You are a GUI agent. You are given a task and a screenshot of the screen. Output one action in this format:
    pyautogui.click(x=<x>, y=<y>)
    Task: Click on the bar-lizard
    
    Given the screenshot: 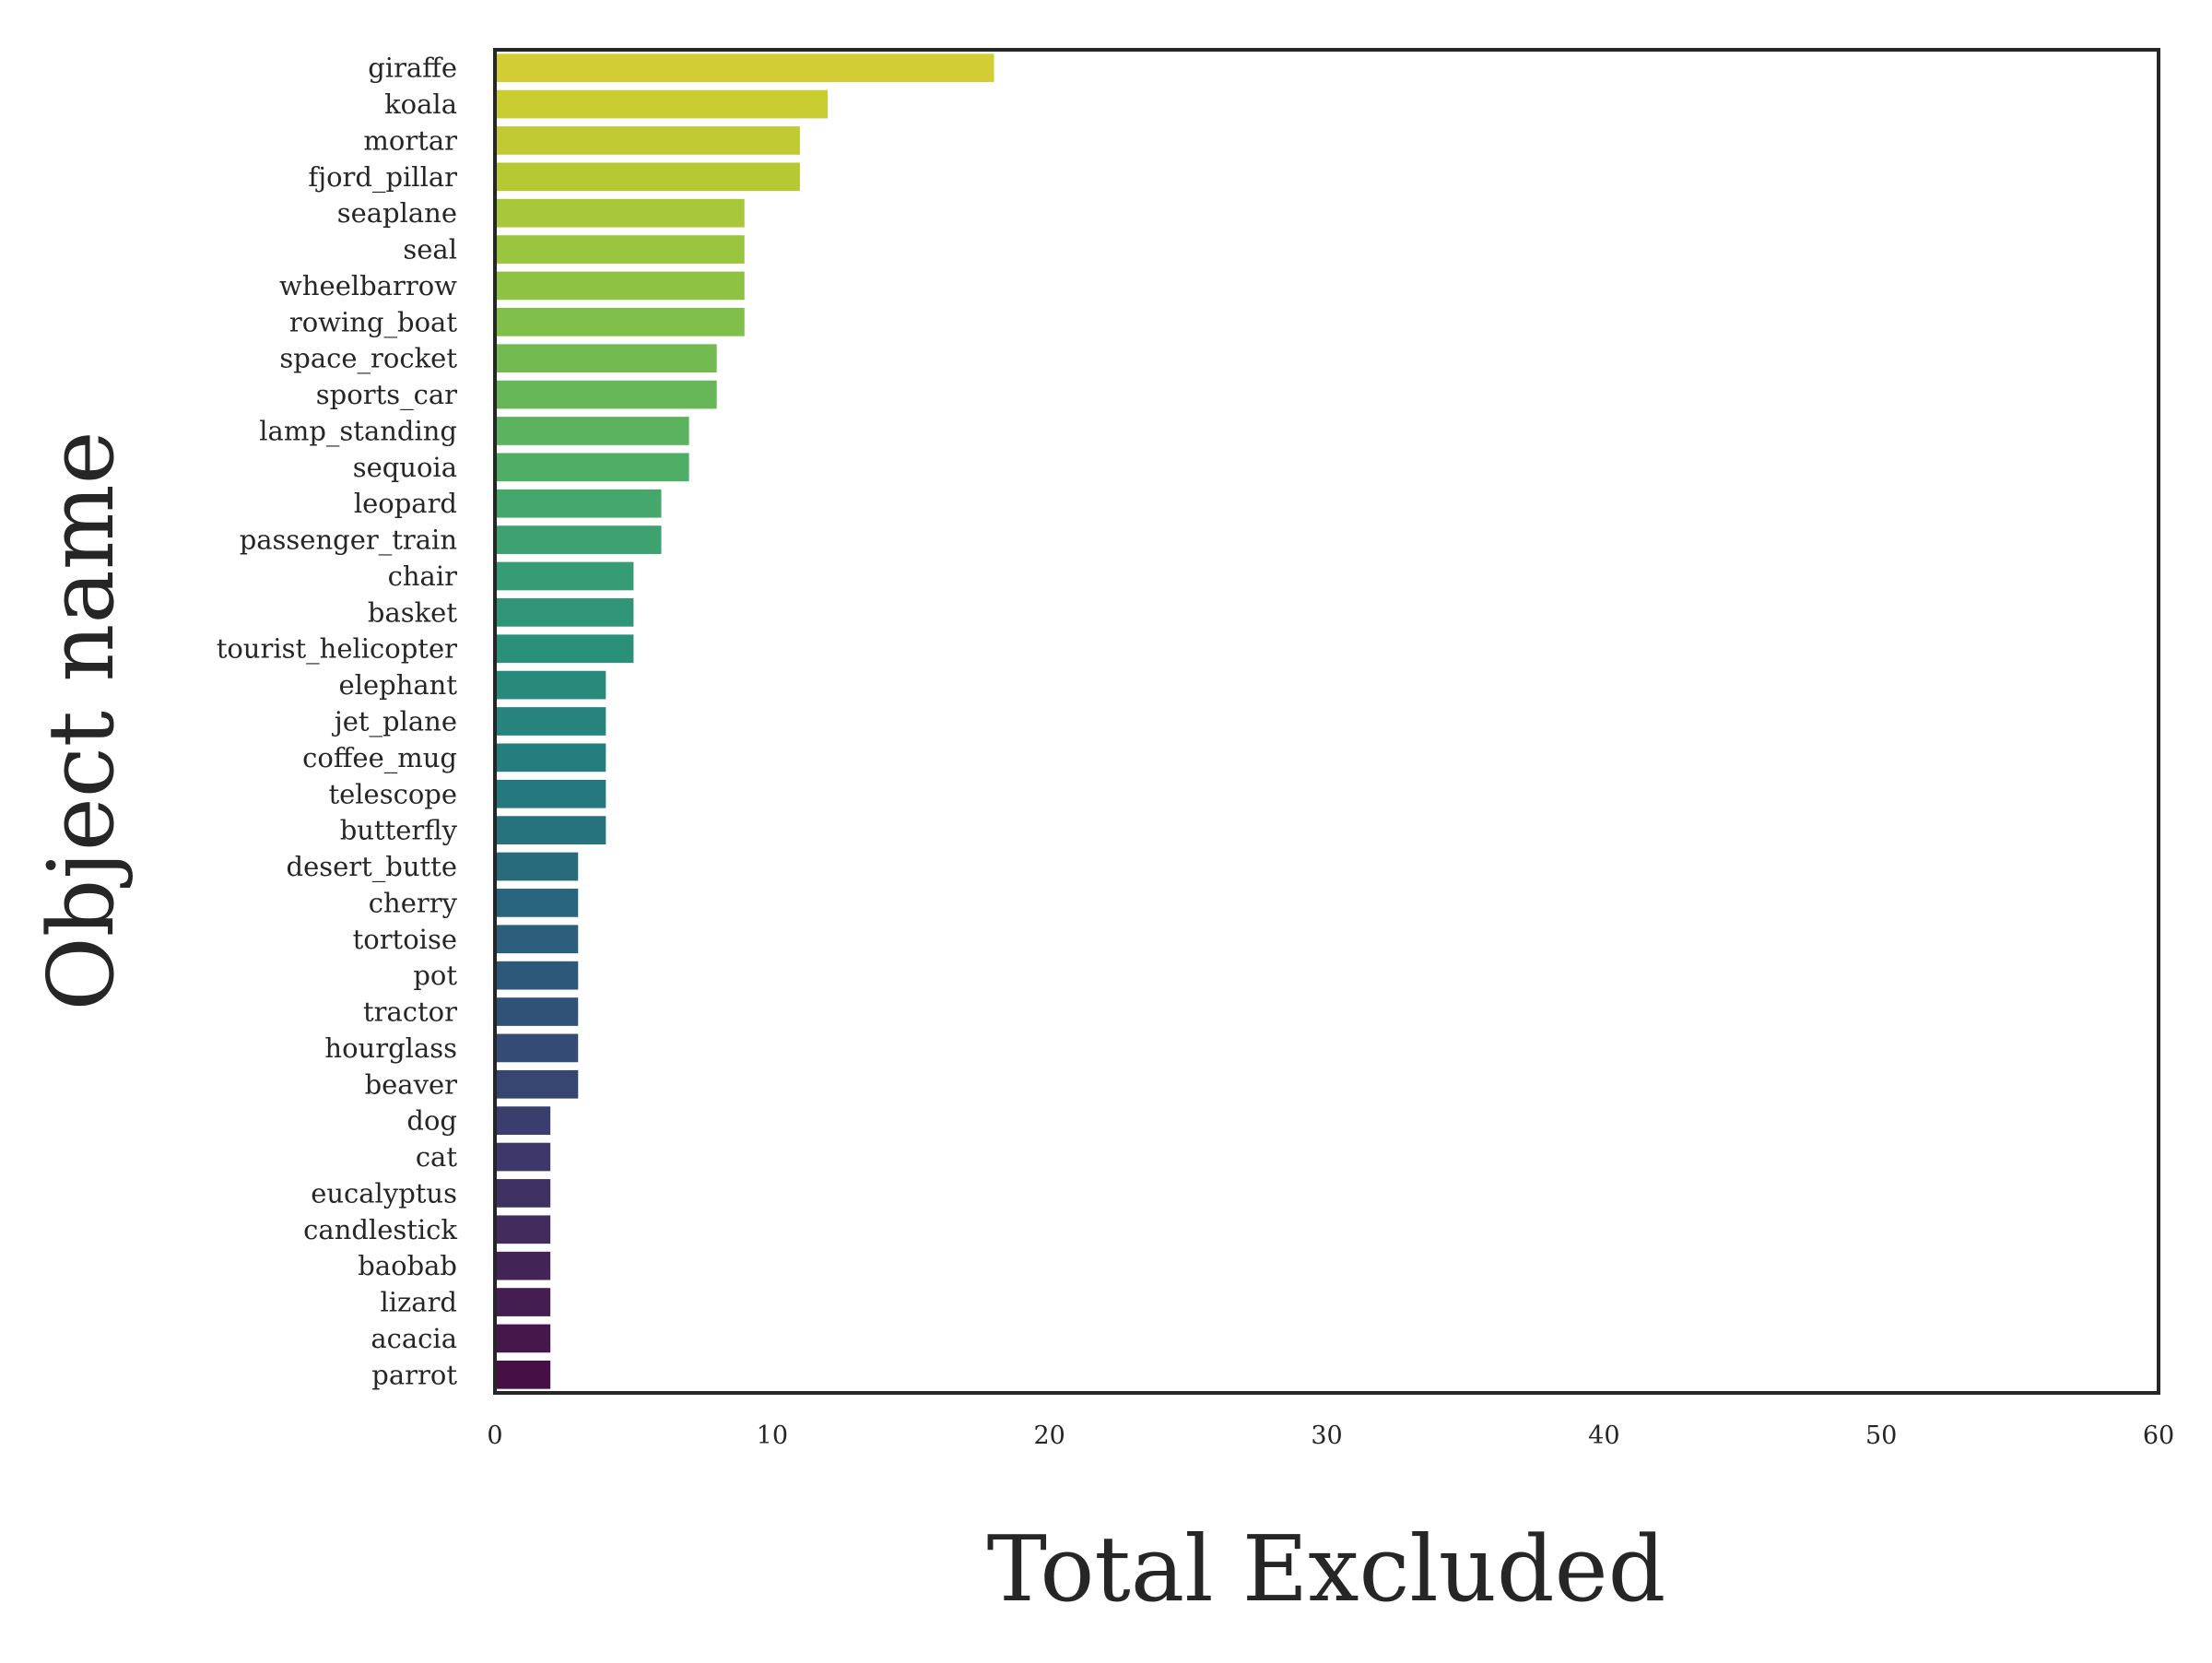 What is the action you would take?
    pyautogui.click(x=523, y=1302)
    